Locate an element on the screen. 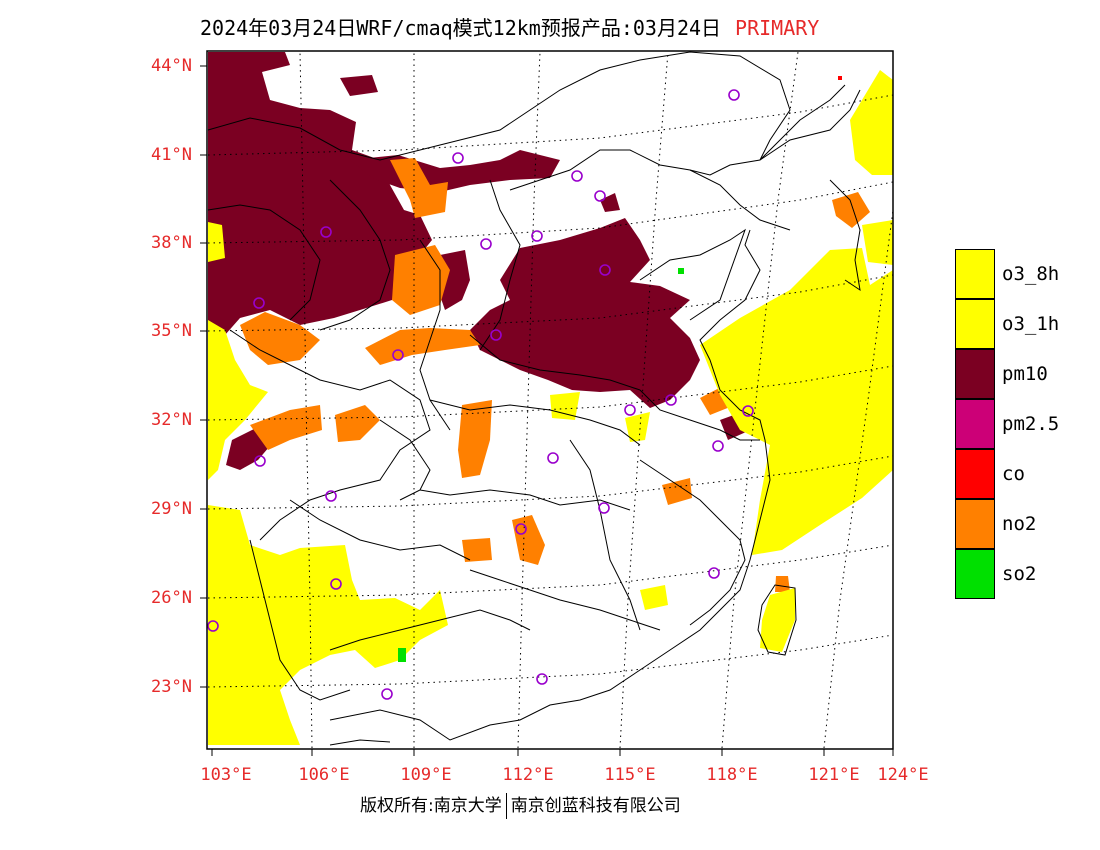  boundary-jiangxi is located at coordinates (605, 535).